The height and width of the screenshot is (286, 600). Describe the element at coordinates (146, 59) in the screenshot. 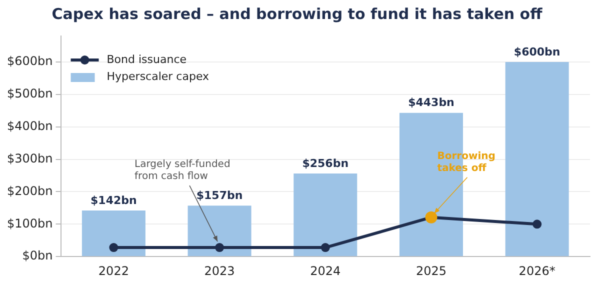

I see `legend-label: Bond issuance` at that location.